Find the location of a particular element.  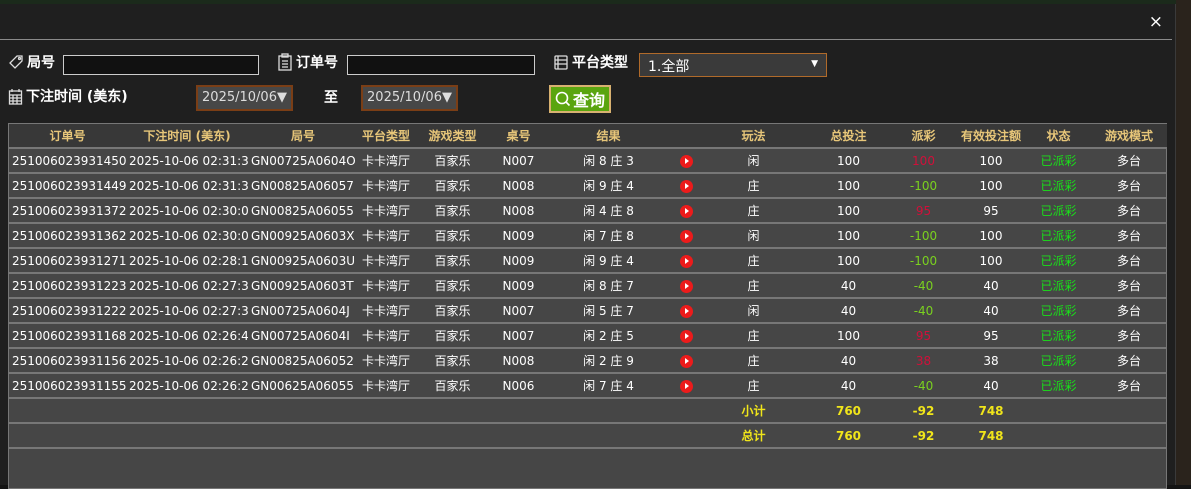

column-header: 结果 is located at coordinates (608, 136).